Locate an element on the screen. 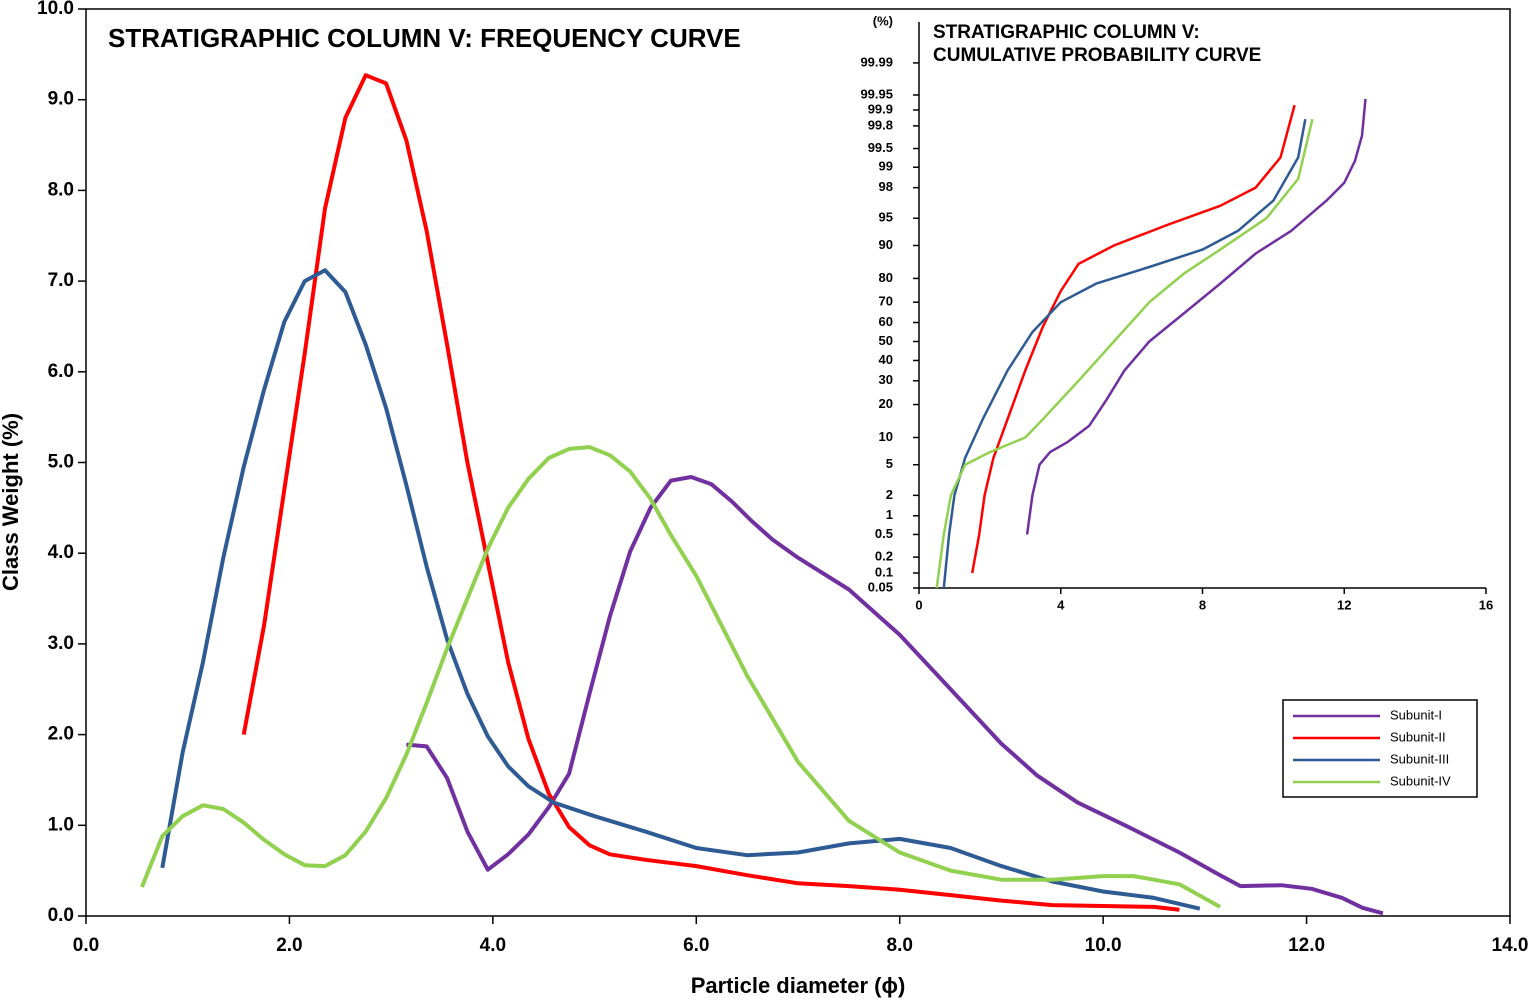  y-tick-label: 0.1 is located at coordinates (884, 571).